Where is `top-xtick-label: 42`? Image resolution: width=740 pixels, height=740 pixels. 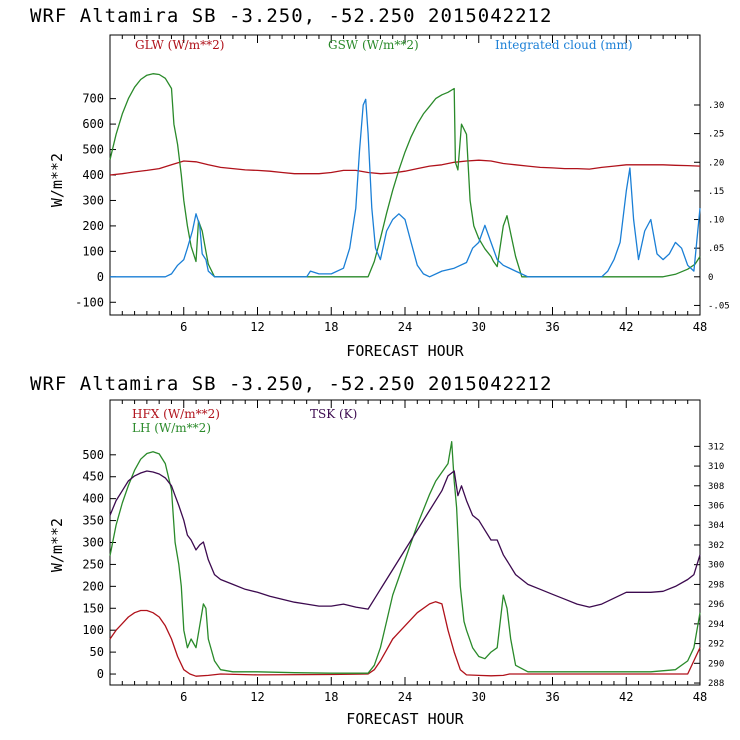
top-xtick-label: 42 is located at coordinates (626, 327).